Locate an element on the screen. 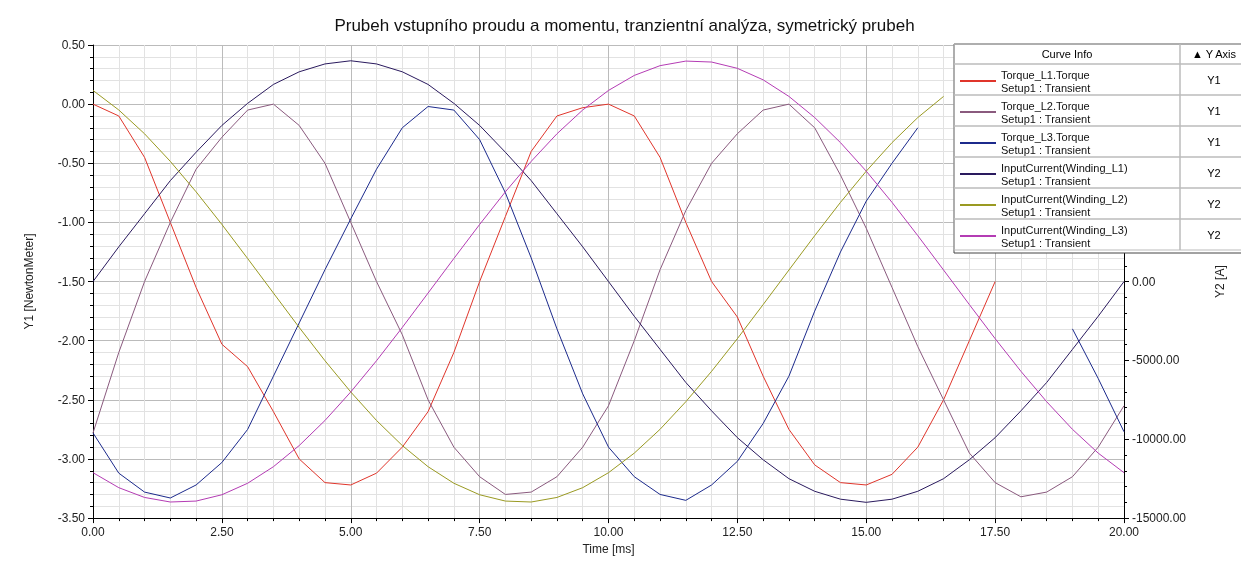  legend-label: InputCurrent(Winding_L2) Setup1 : Transient is located at coordinates (1064, 205).